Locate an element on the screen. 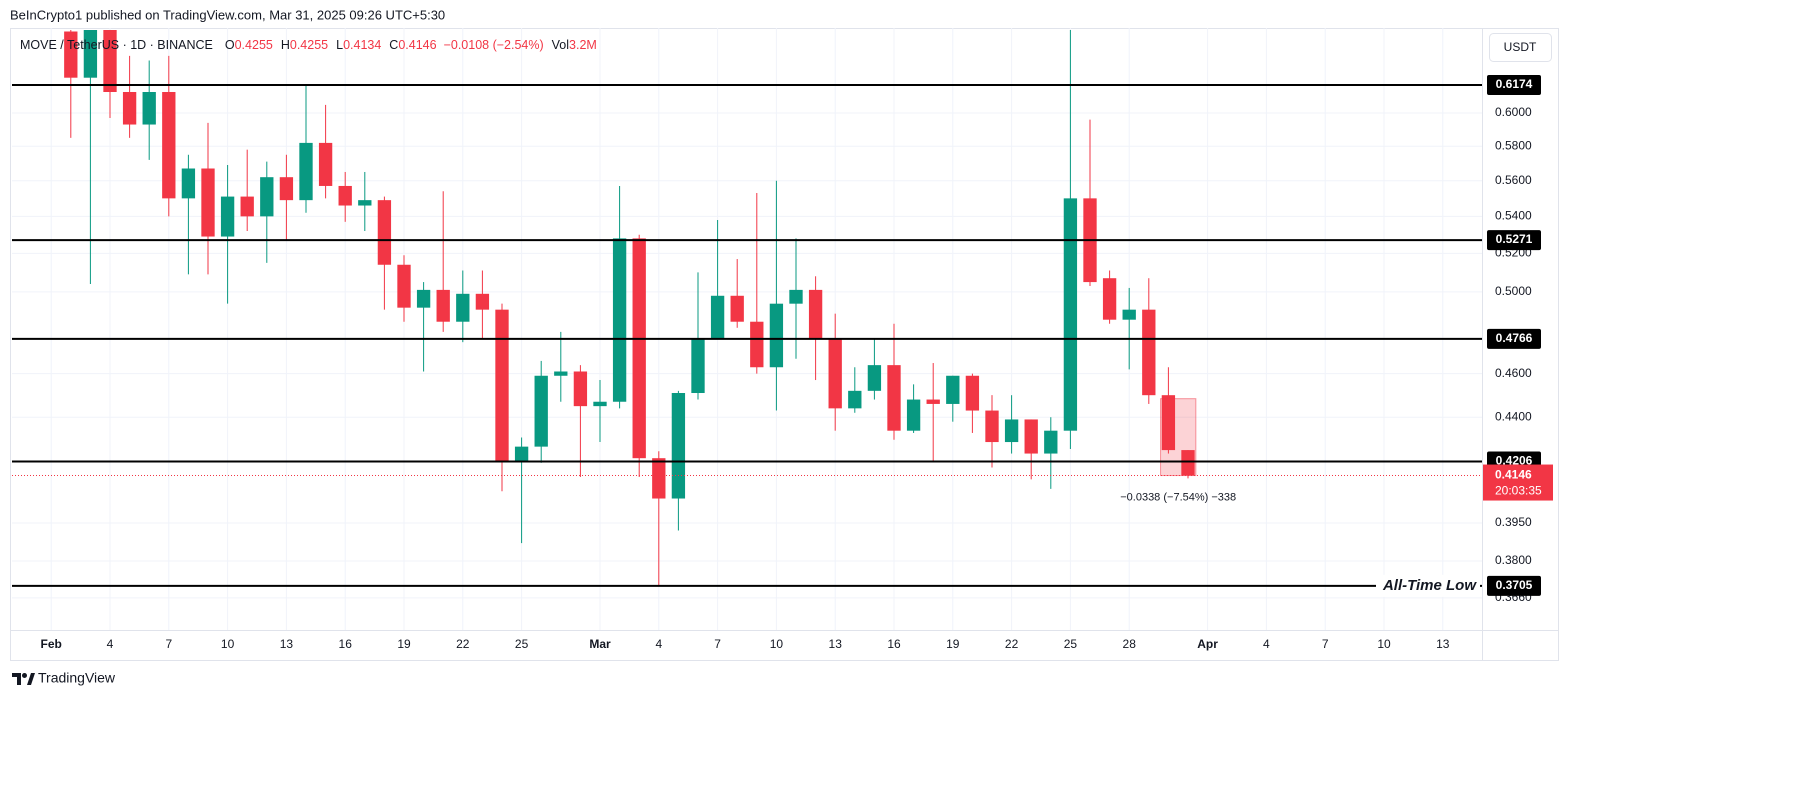 The image size is (1804, 803). last-price-badge is located at coordinates (1518, 482).